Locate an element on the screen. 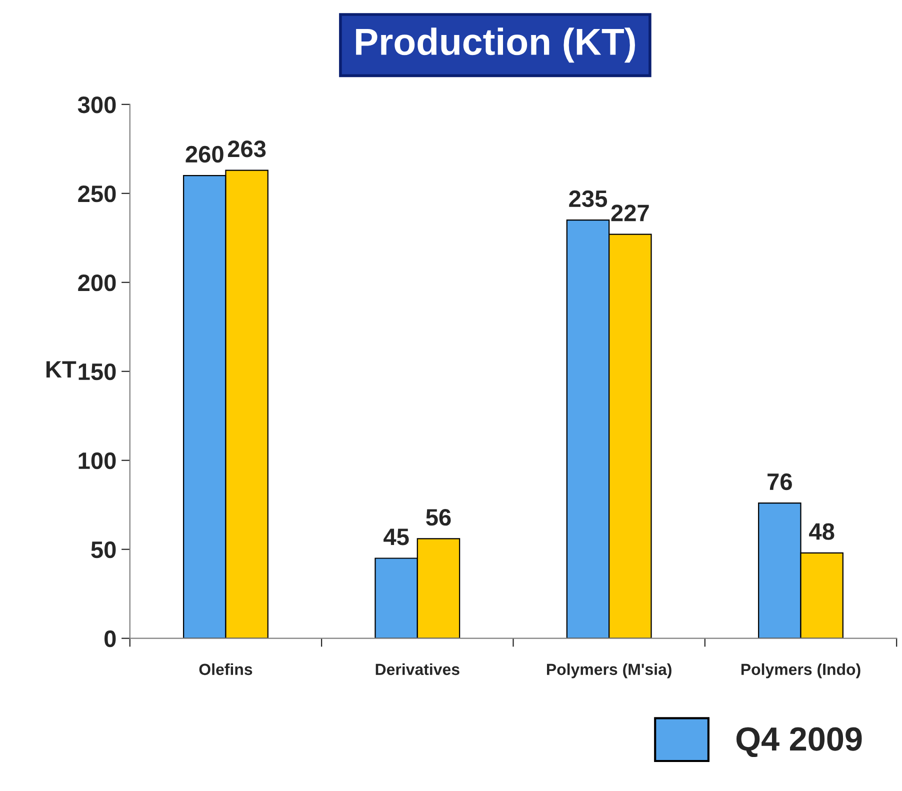 The image size is (902, 791). y-tick-label: 0 is located at coordinates (110, 639).